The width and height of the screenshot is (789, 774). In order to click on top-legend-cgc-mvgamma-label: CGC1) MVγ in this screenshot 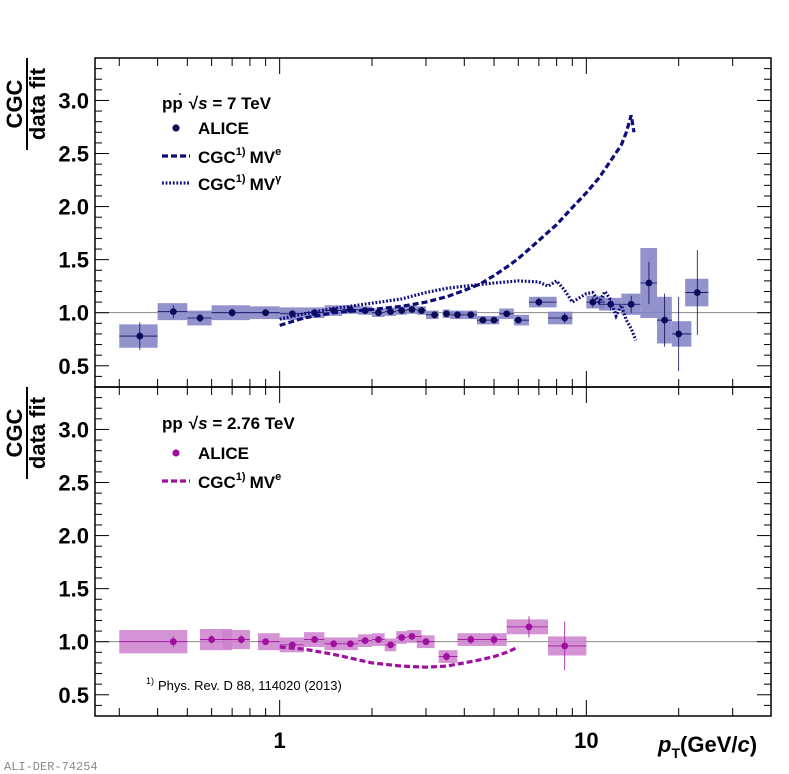, I will do `click(240, 183)`.